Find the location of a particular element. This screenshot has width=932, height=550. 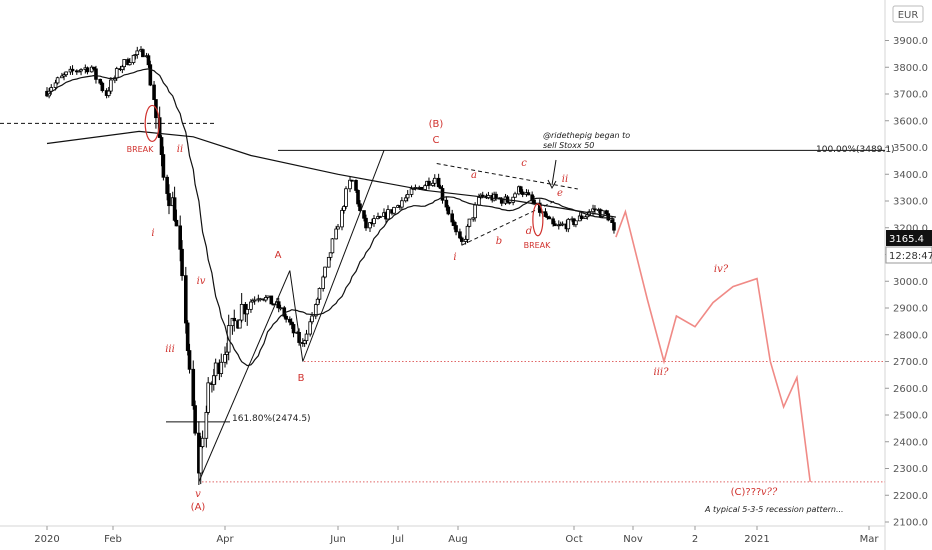

fib-upper-label: 100.00%(3489.1) is located at coordinates (855, 150).